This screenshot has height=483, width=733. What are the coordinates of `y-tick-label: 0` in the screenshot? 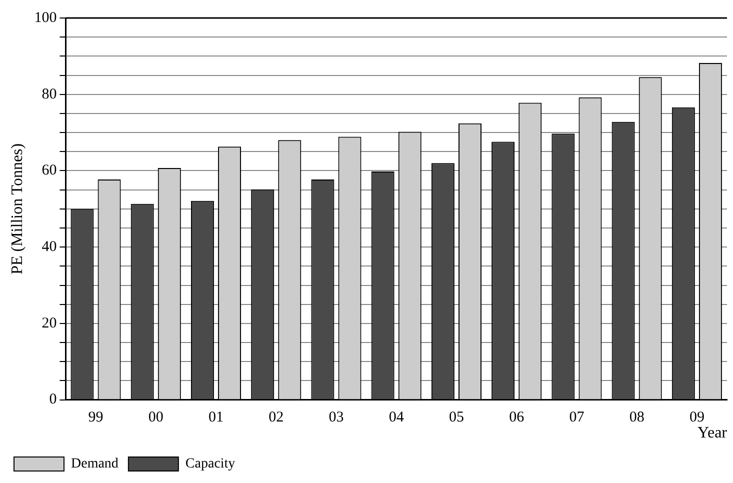 It's located at (53, 400).